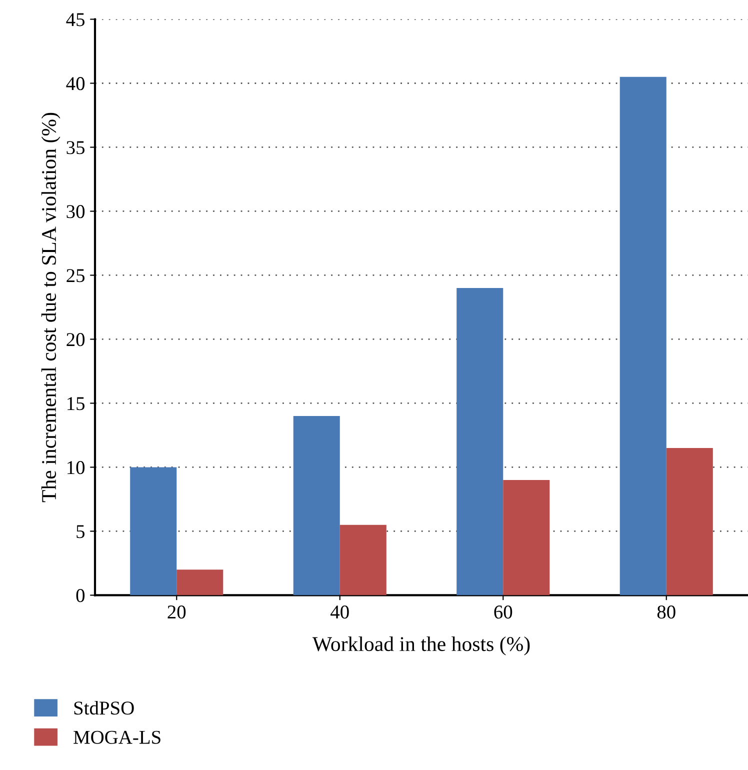 The image size is (748, 770). I want to click on x-tick-label: 40, so click(339, 612).